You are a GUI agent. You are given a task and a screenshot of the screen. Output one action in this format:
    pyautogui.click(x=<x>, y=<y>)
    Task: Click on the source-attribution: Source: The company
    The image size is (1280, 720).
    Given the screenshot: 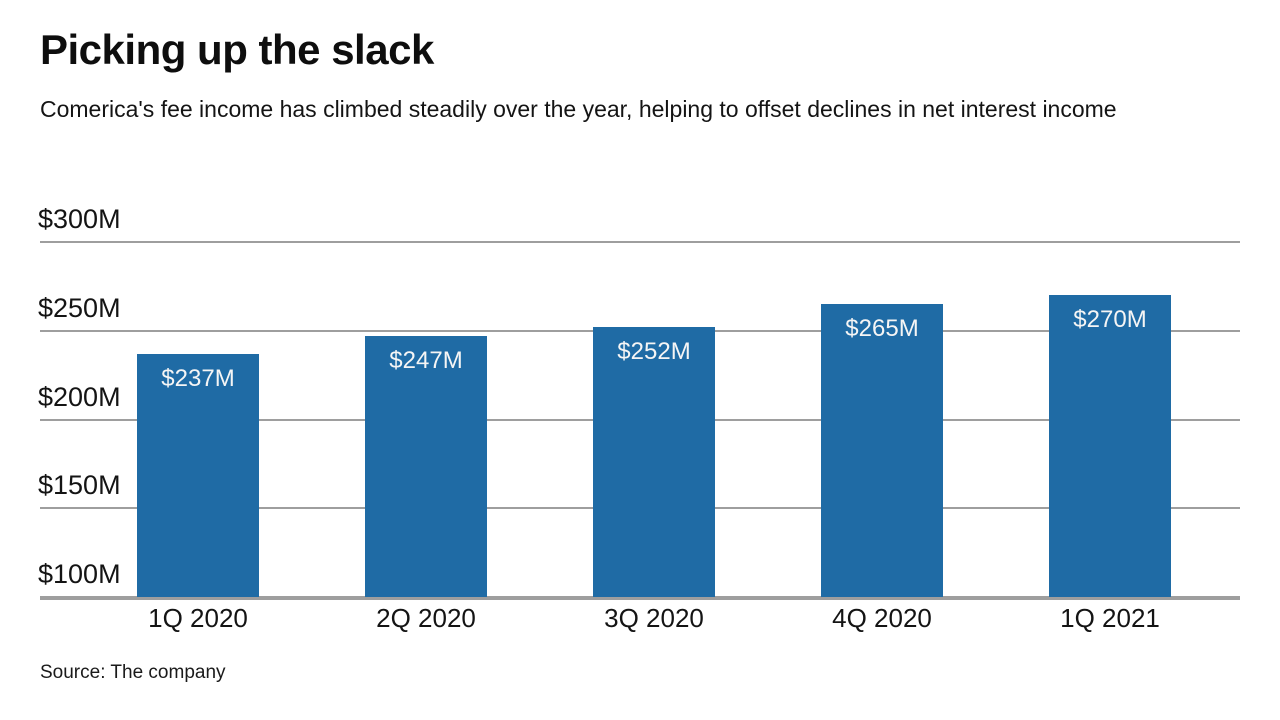 What is the action you would take?
    pyautogui.click(x=133, y=672)
    